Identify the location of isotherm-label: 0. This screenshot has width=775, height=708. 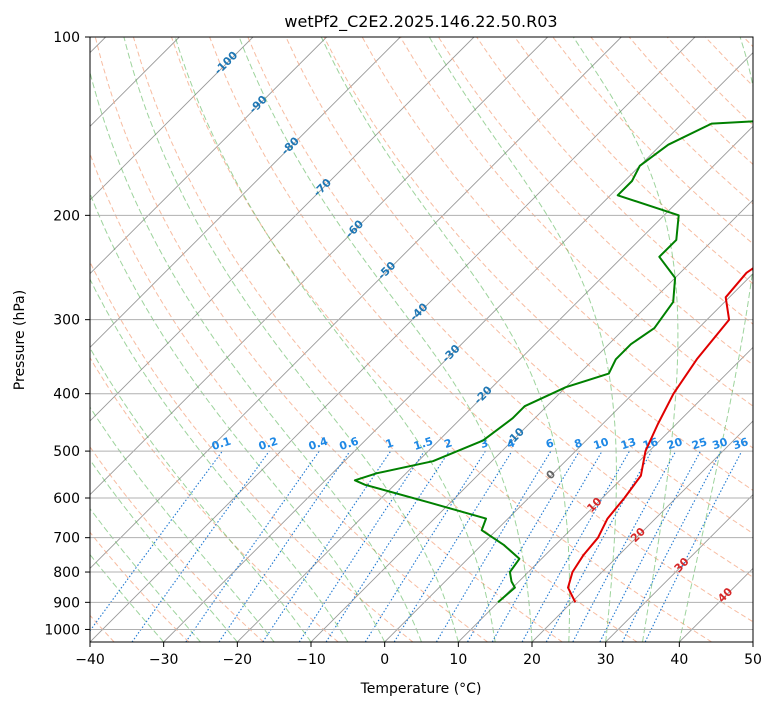
(551, 474).